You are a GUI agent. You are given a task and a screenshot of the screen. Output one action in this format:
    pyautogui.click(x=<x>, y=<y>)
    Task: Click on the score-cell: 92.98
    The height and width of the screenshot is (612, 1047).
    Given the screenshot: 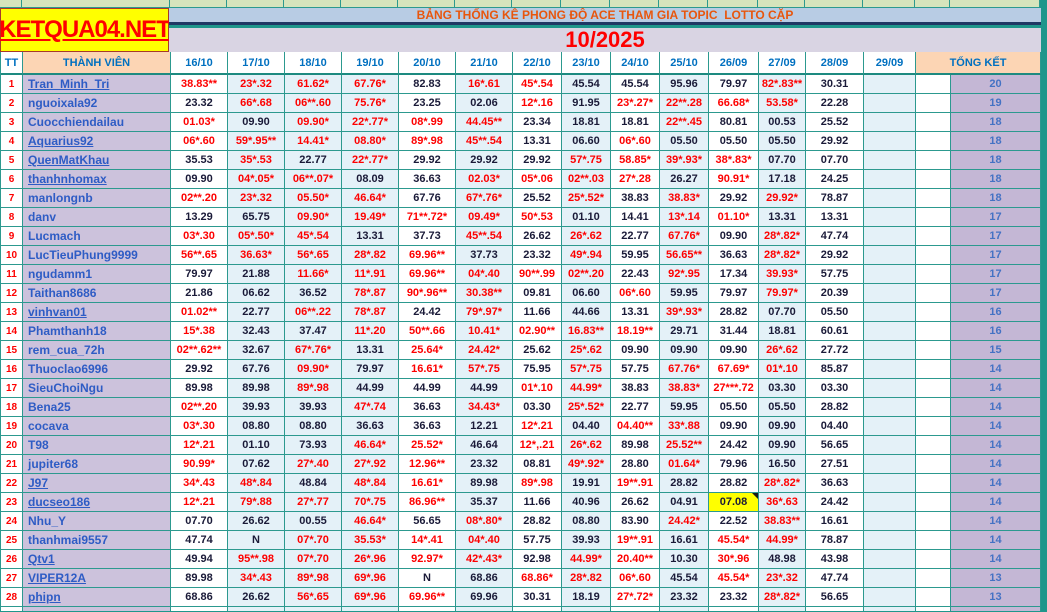 What is the action you would take?
    pyautogui.click(x=537, y=559)
    